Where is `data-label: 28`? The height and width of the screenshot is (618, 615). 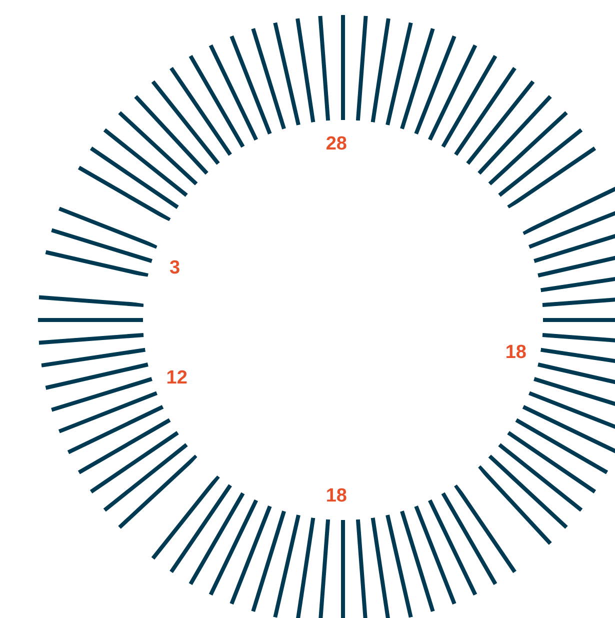 data-label: 28 is located at coordinates (336, 144).